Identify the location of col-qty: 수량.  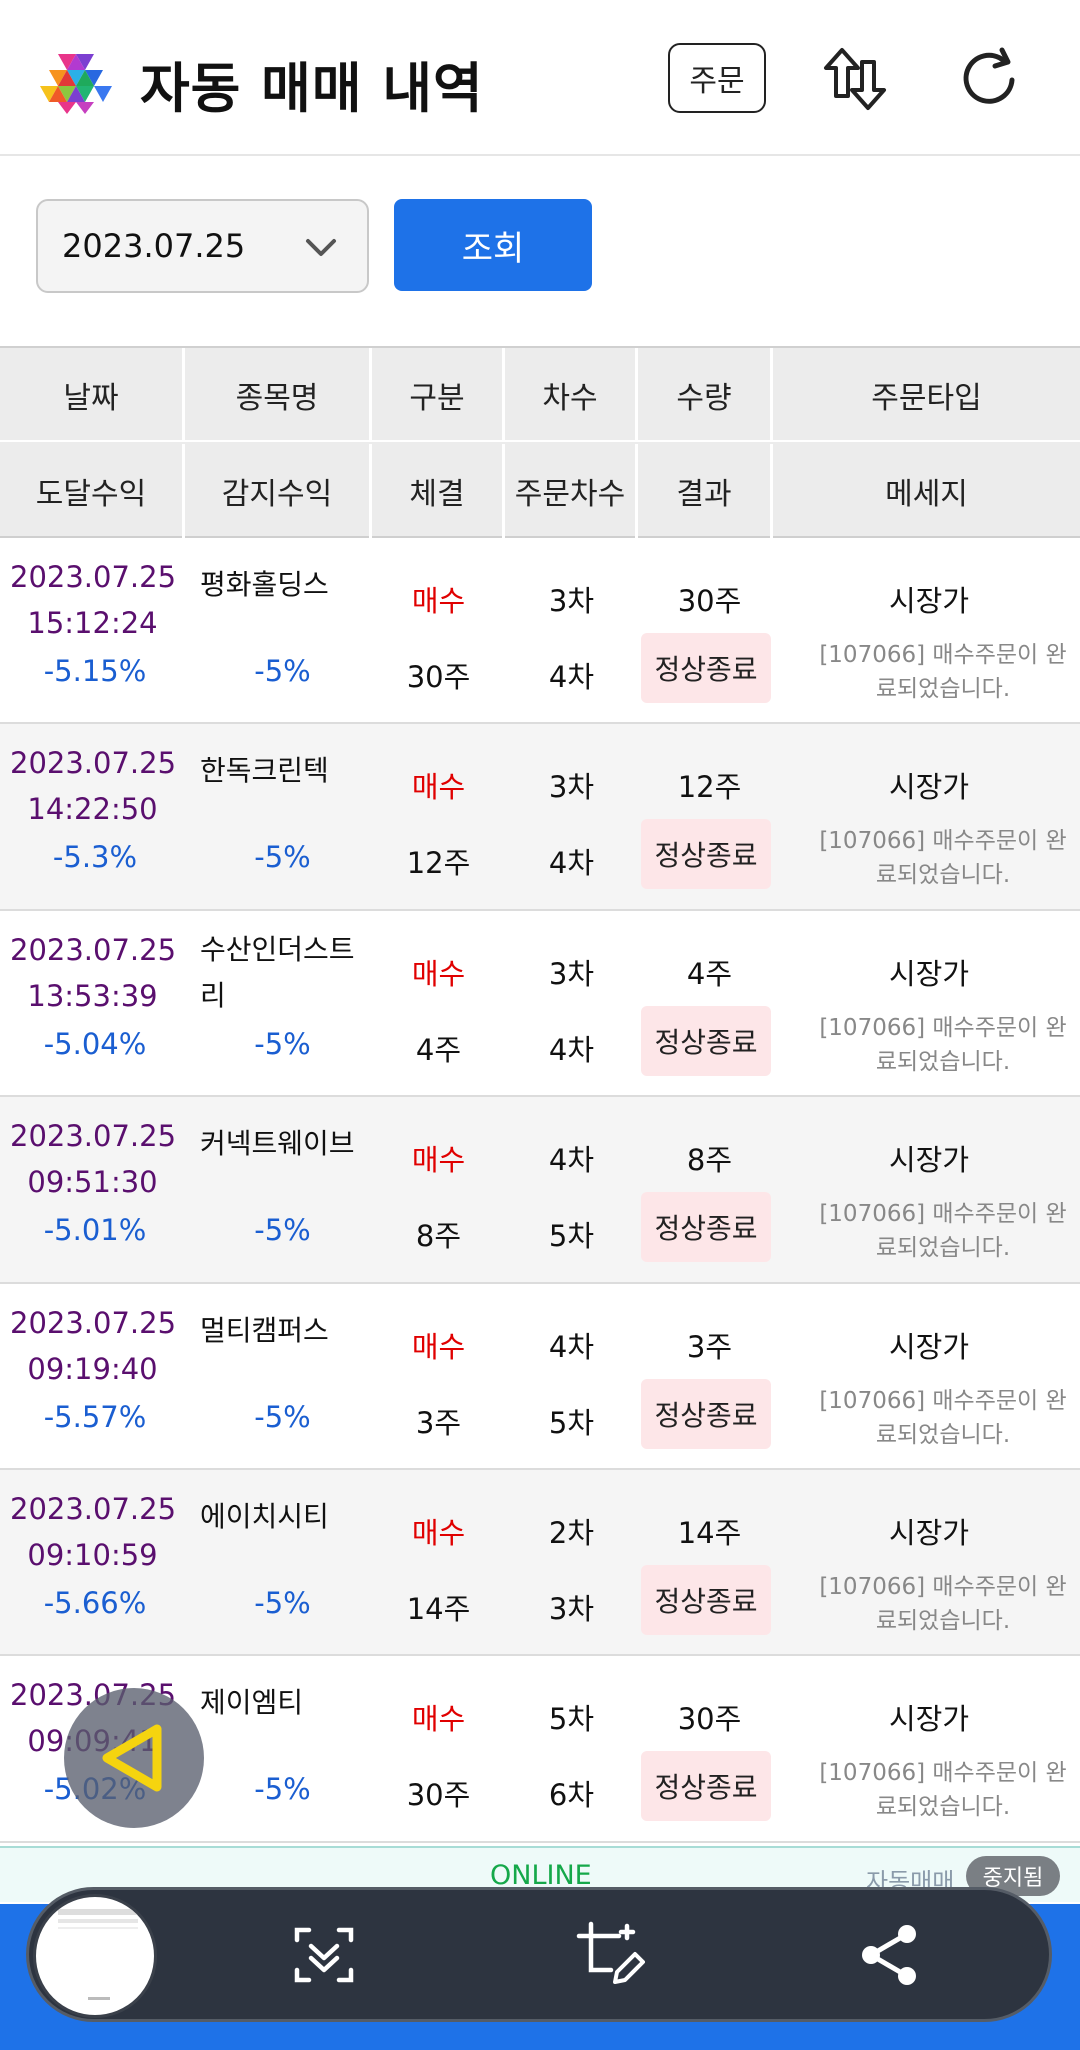
(705, 395).